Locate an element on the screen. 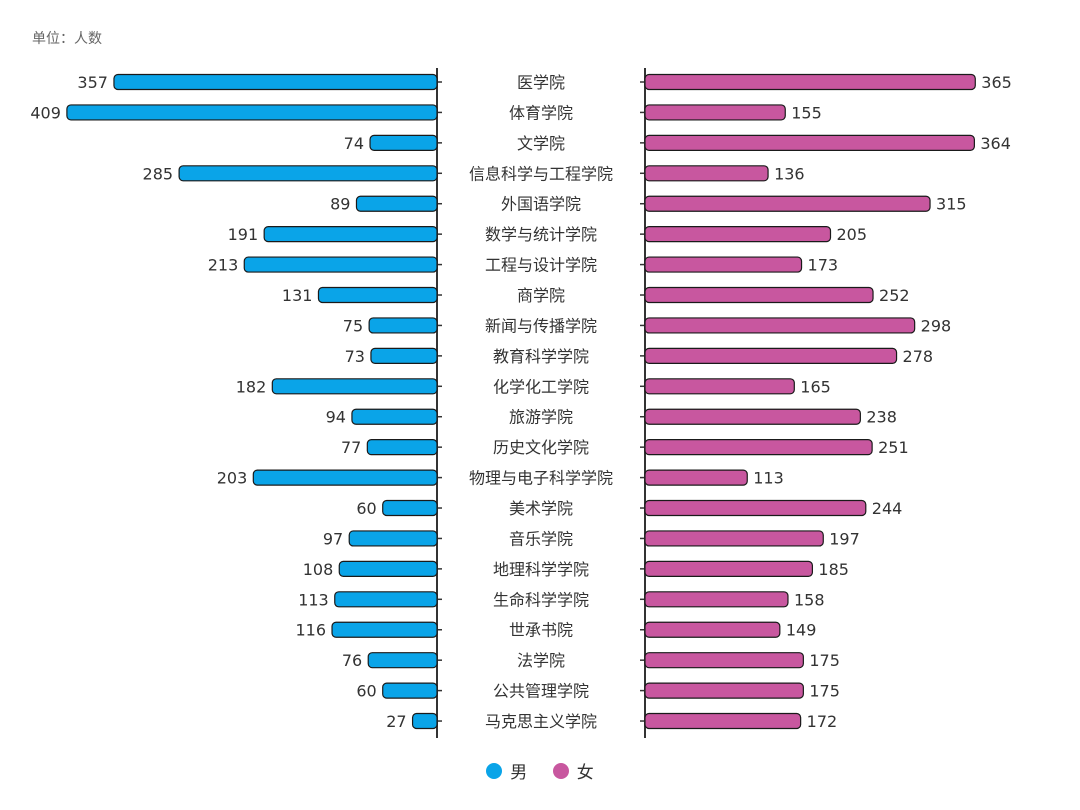 The image size is (1080, 810). data-label-male: 203 is located at coordinates (232, 478).